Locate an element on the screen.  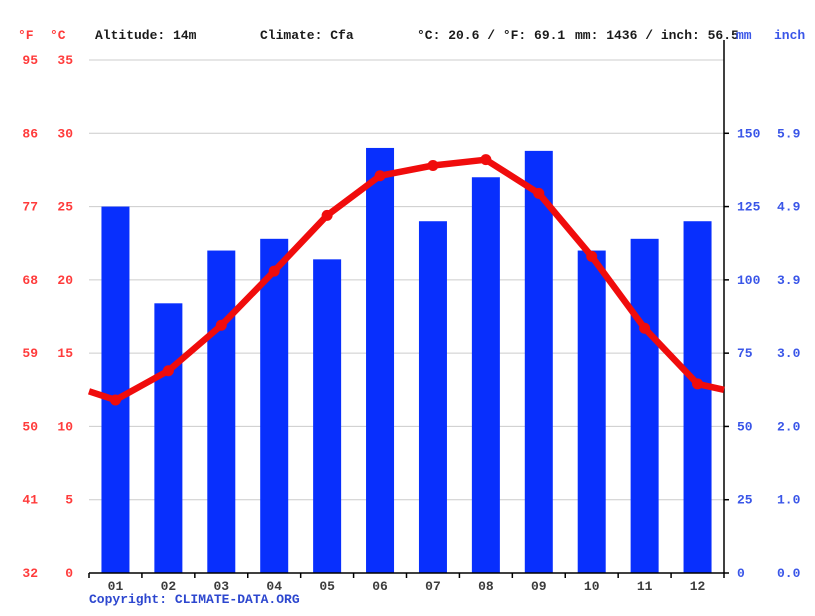
celsius-tick-label: 25 is located at coordinates (65, 207).